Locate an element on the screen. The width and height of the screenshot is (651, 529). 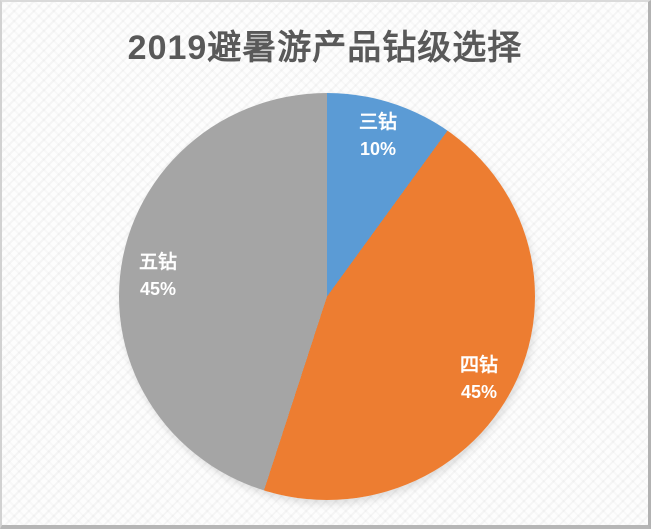
slice-percent-4diamond: 45% is located at coordinates (479, 392).